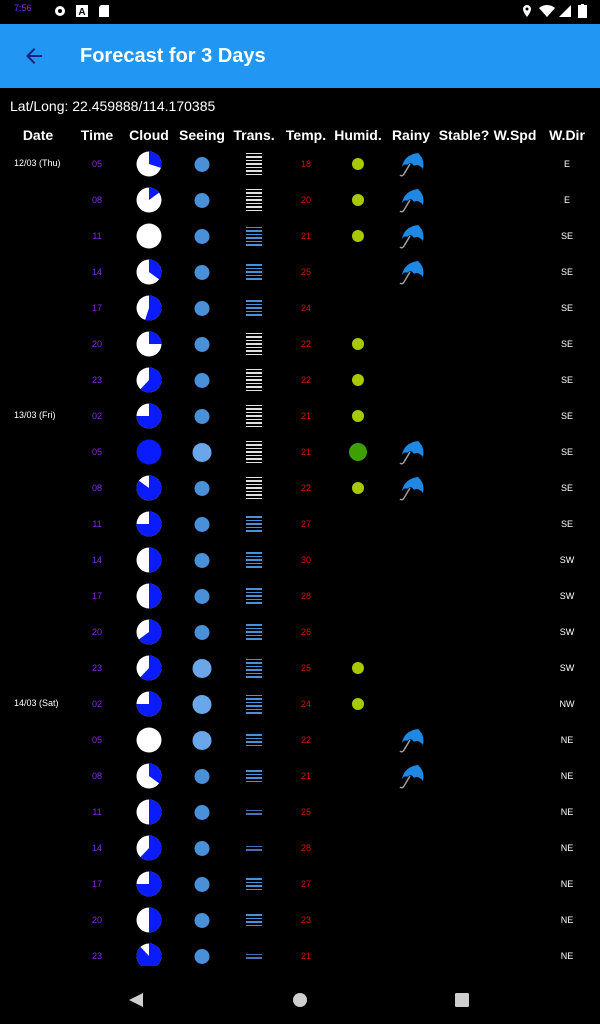  What do you see at coordinates (306, 272) in the screenshot?
I see `temperature-cell: 25` at bounding box center [306, 272].